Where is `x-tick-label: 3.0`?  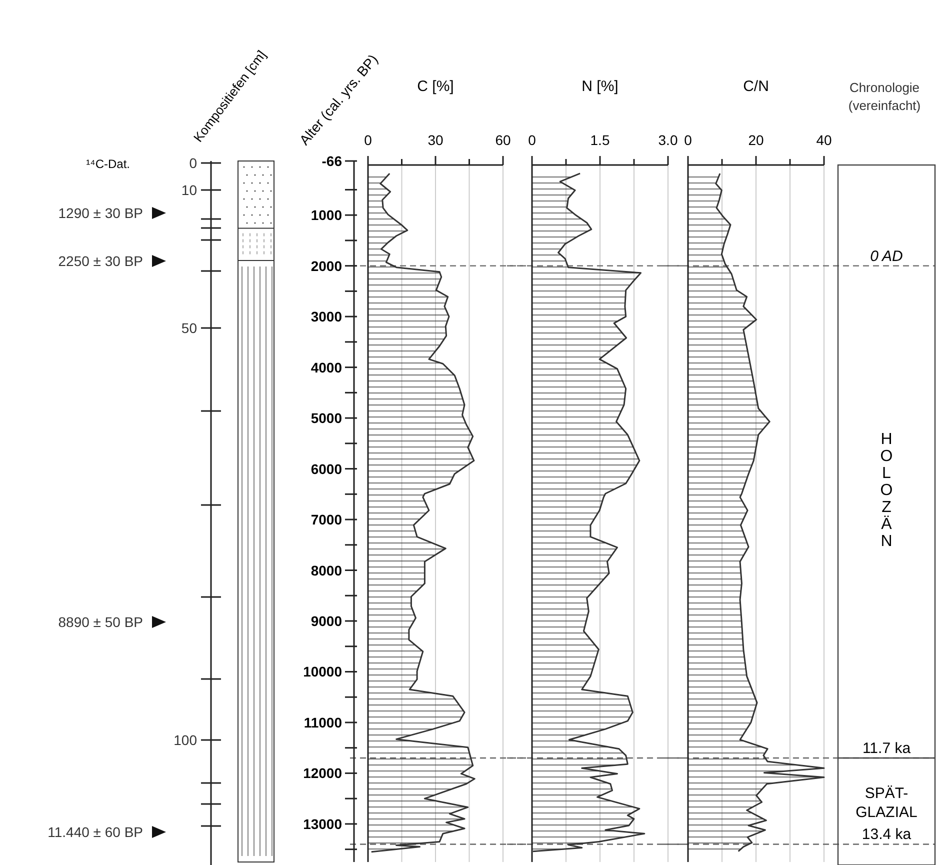 x-tick-label: 3.0 is located at coordinates (668, 140).